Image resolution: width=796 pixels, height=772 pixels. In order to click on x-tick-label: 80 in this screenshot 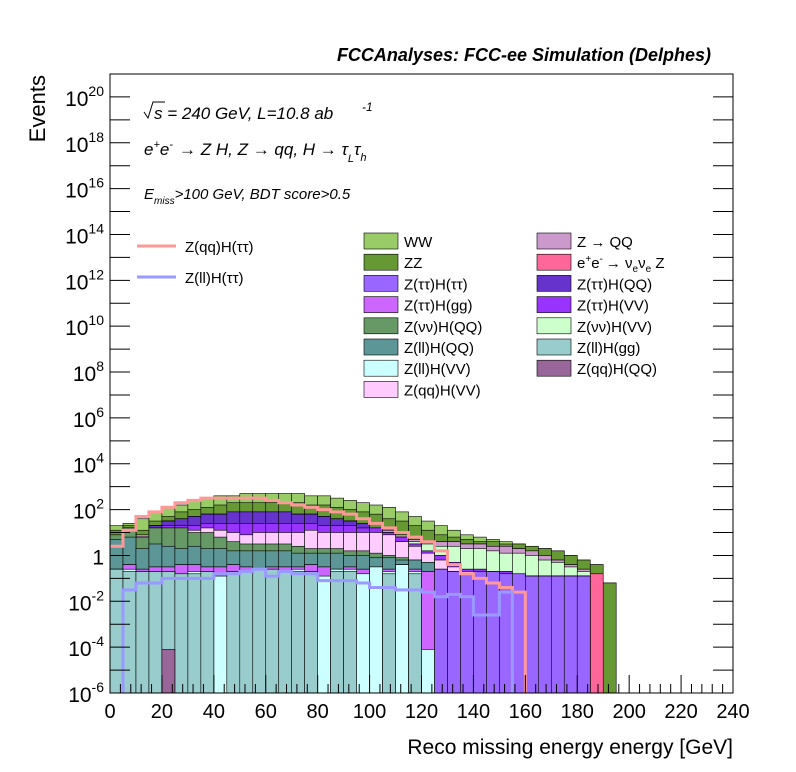, I will do `click(318, 712)`.